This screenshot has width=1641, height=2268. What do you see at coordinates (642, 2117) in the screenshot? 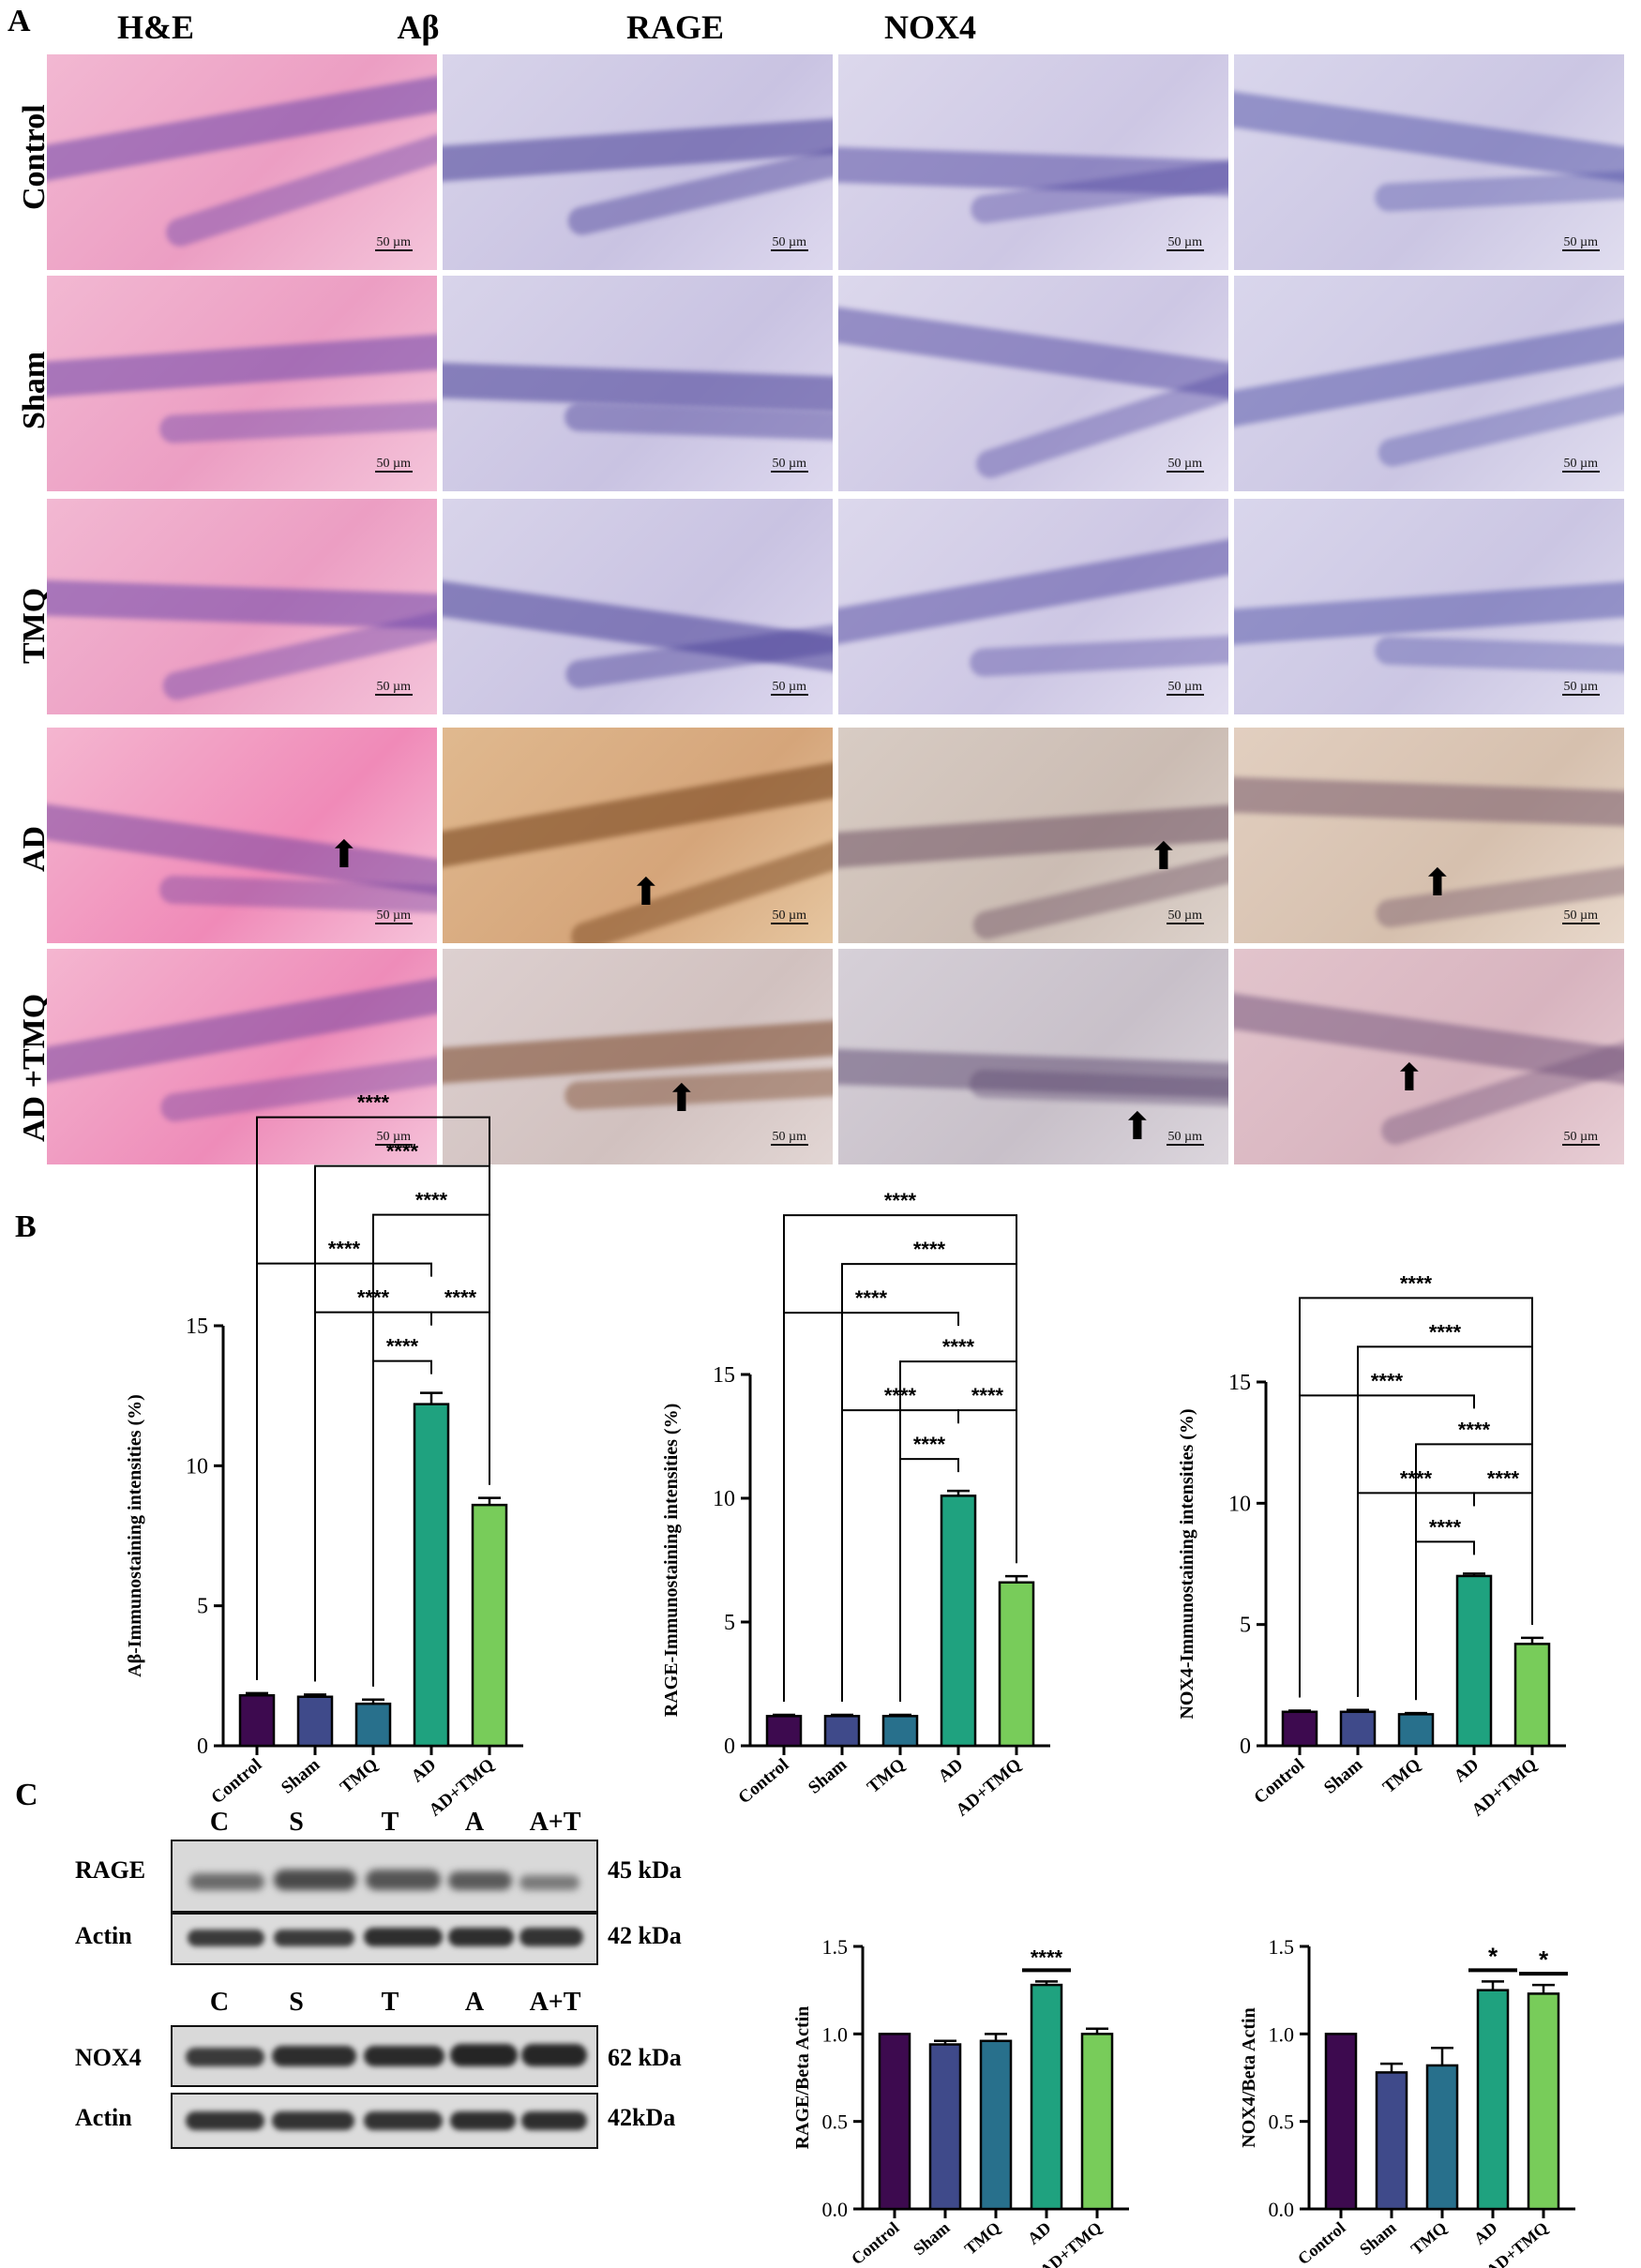
I see `kda-actin-bottom: 42kDa` at bounding box center [642, 2117].